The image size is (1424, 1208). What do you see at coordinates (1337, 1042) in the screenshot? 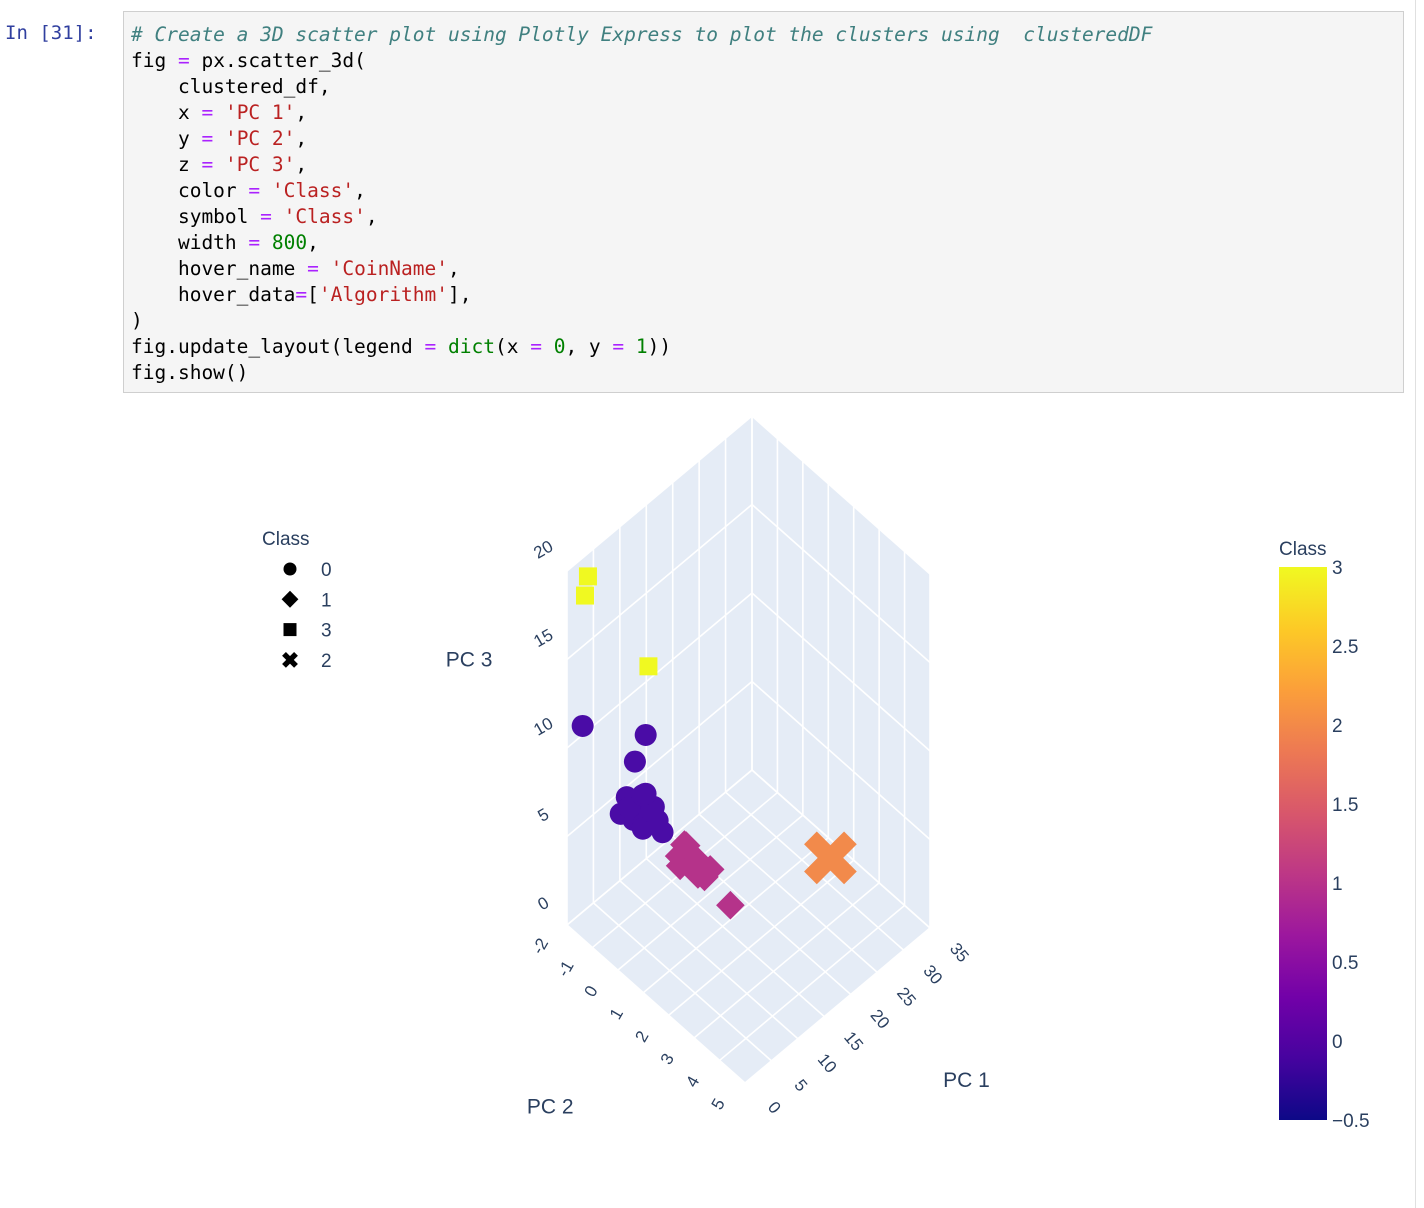
I see `colorbar-tick-label: 0` at bounding box center [1337, 1042].